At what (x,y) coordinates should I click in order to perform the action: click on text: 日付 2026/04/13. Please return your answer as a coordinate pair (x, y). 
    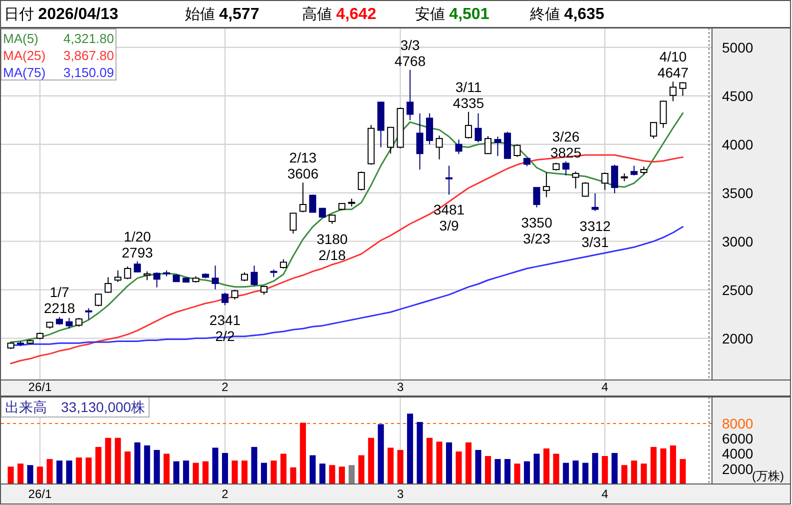
    Looking at the image, I should click on (61, 14).